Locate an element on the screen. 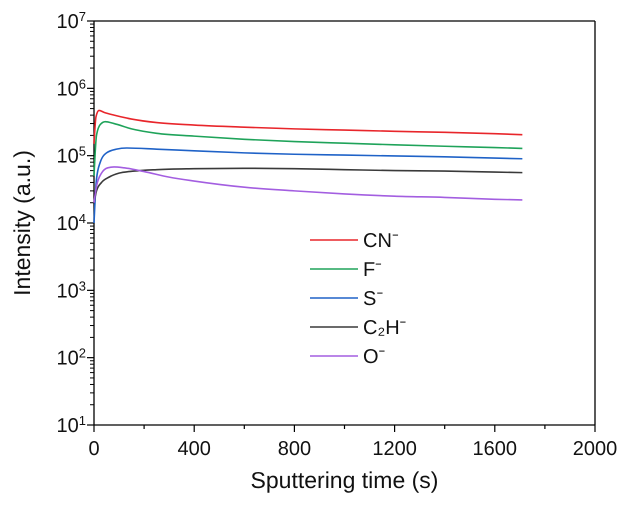 Image resolution: width=622 pixels, height=508 pixels. y-tick-label: 10$^{2}$ is located at coordinates (71, 357).